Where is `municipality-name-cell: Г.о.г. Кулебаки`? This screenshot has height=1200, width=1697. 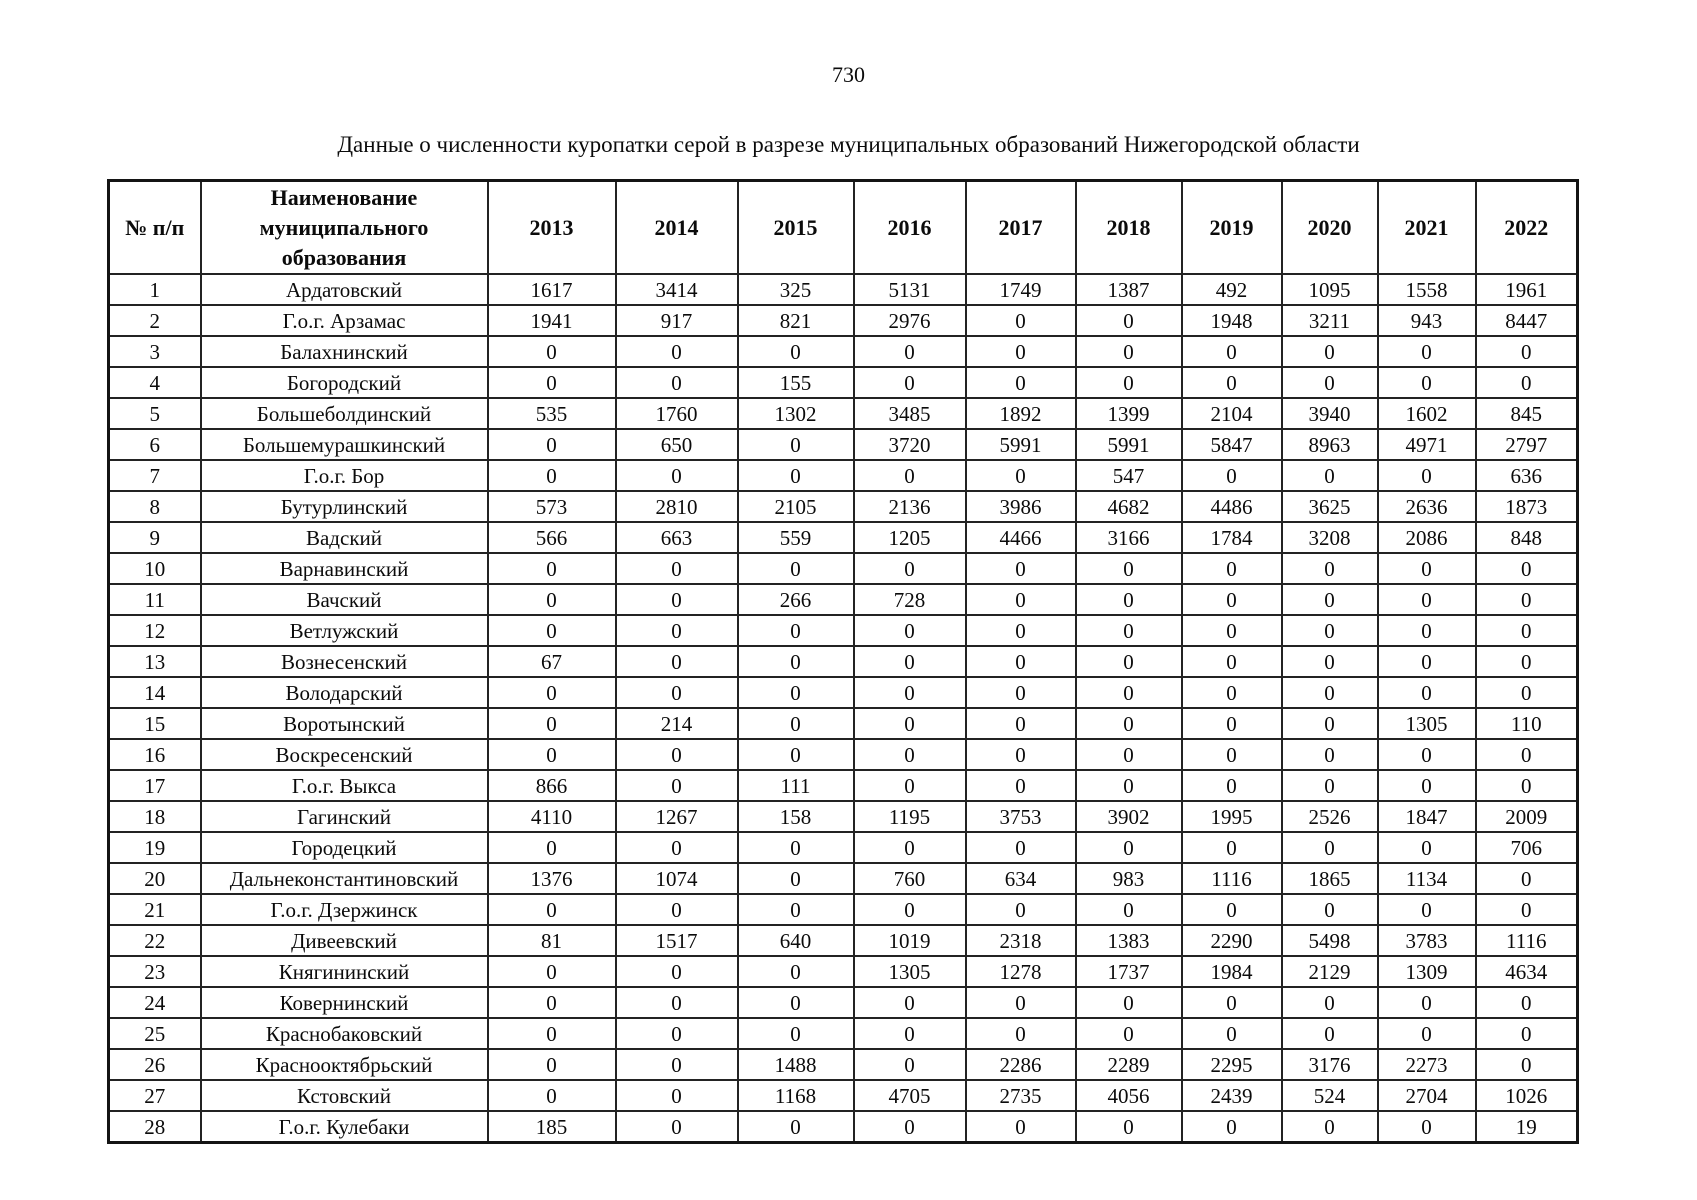 municipality-name-cell: Г.о.г. Кулебаки is located at coordinates (344, 1127).